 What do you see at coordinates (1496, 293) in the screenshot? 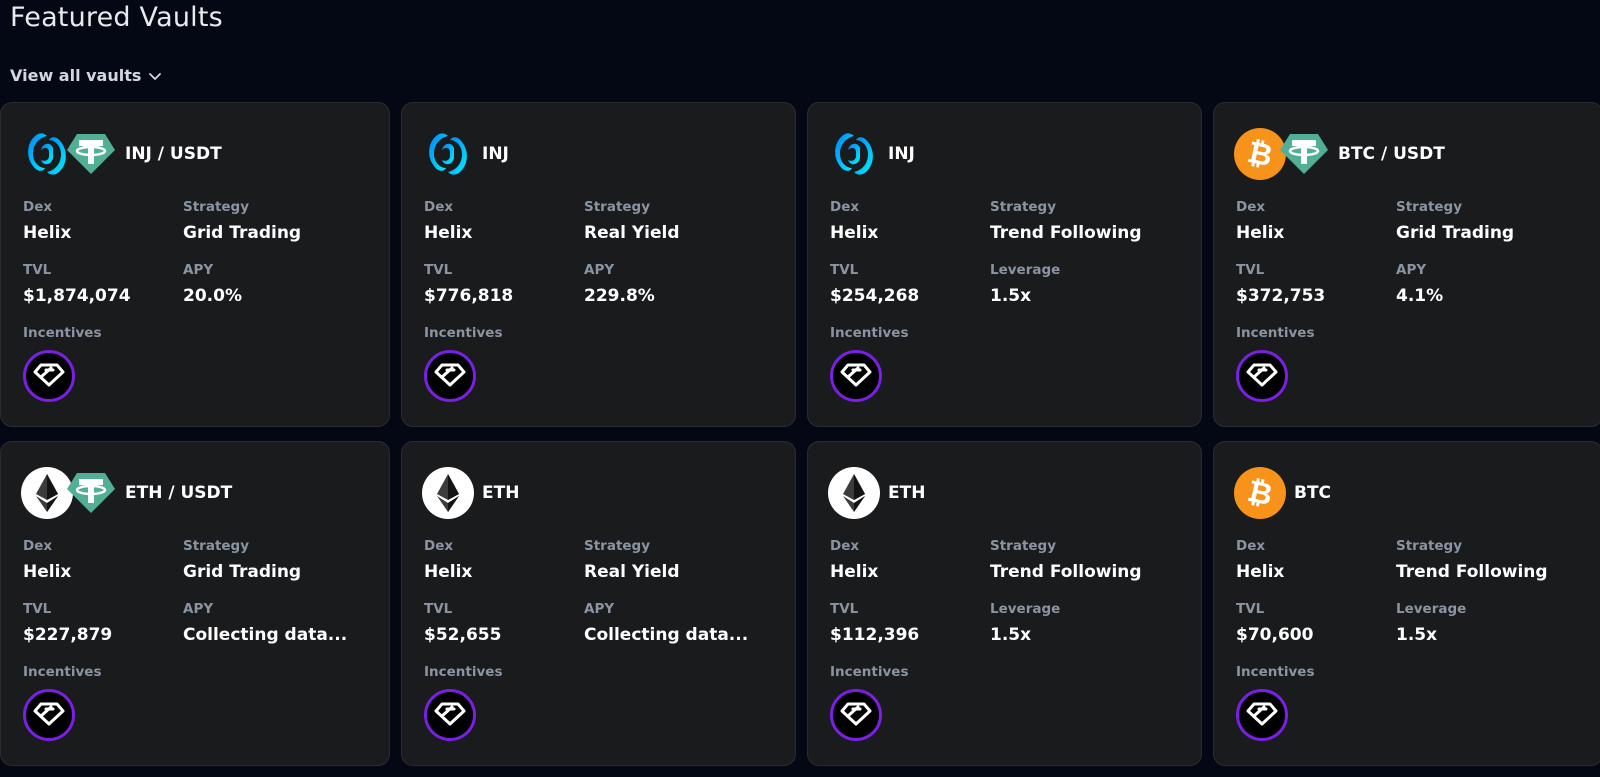
I see `metric-field: APY 4.1%` at bounding box center [1496, 293].